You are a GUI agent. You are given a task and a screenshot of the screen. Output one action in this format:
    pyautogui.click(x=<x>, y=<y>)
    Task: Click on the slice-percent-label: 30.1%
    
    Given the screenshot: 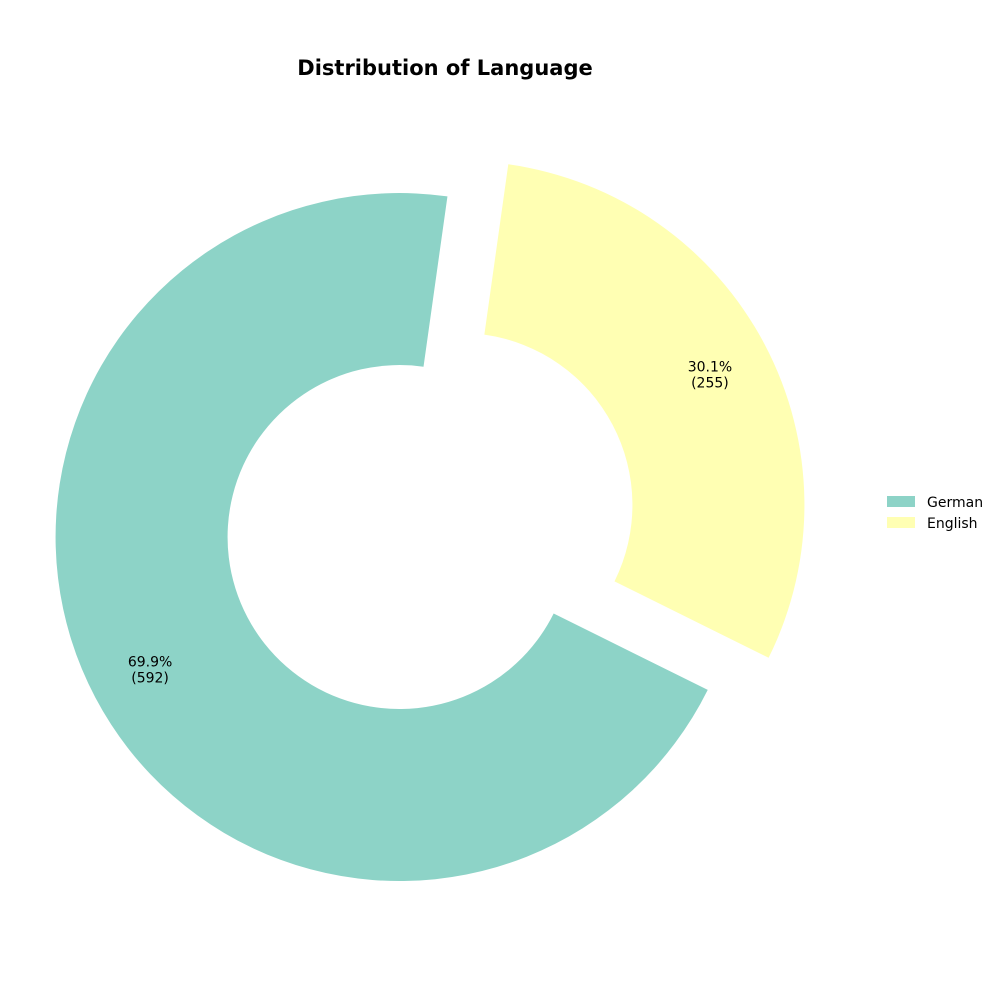 What is the action you would take?
    pyautogui.click(x=710, y=367)
    